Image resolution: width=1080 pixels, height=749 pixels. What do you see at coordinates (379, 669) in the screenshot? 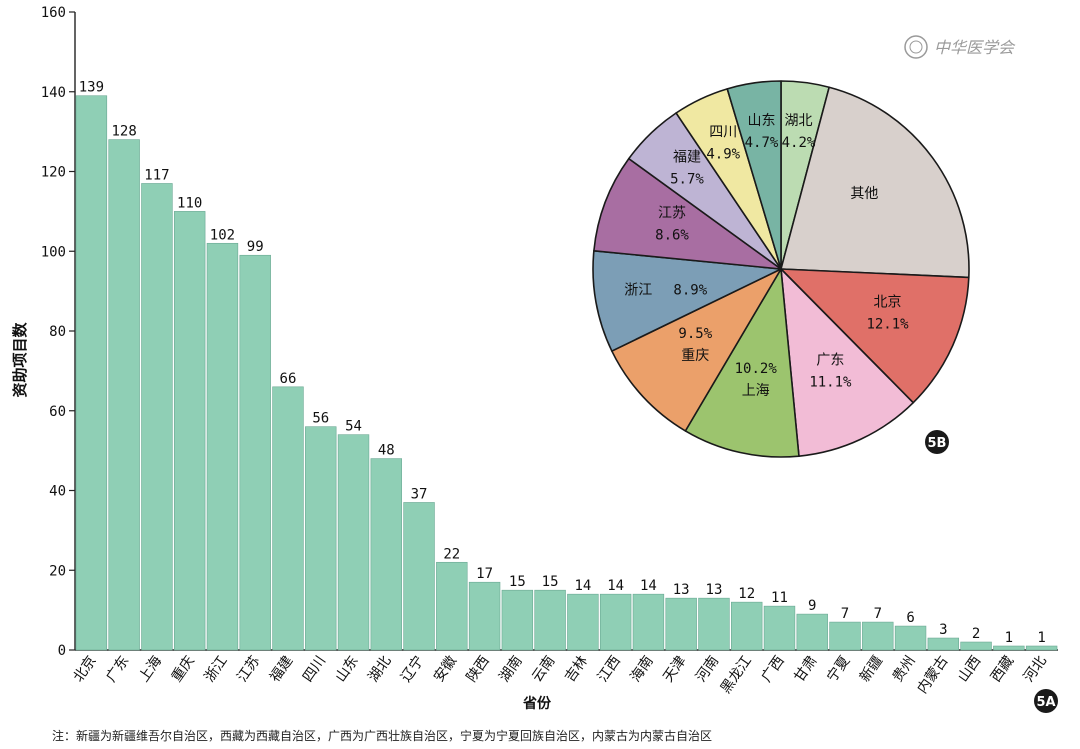
I see `x-tick-label: 湖北` at bounding box center [379, 669].